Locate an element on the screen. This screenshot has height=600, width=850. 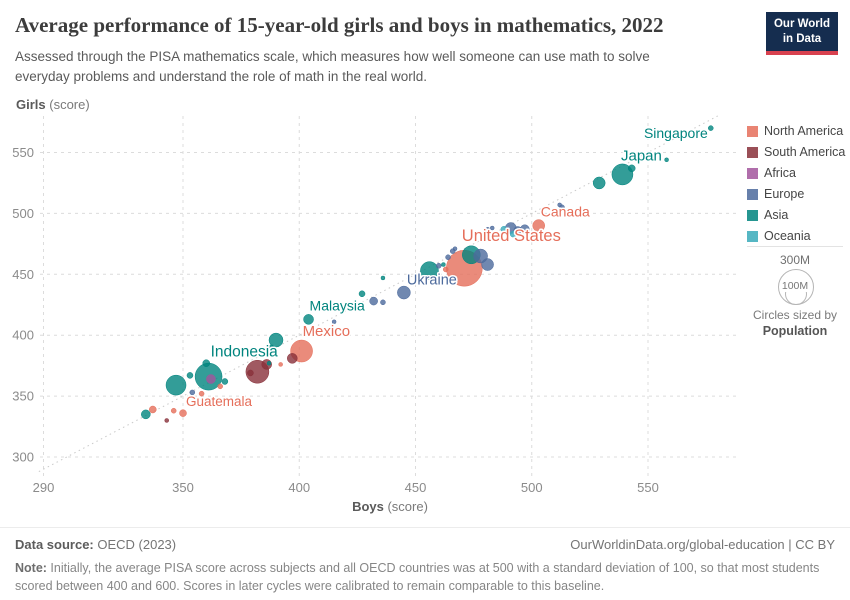
x-tick-290: 290 is located at coordinates (44, 487).